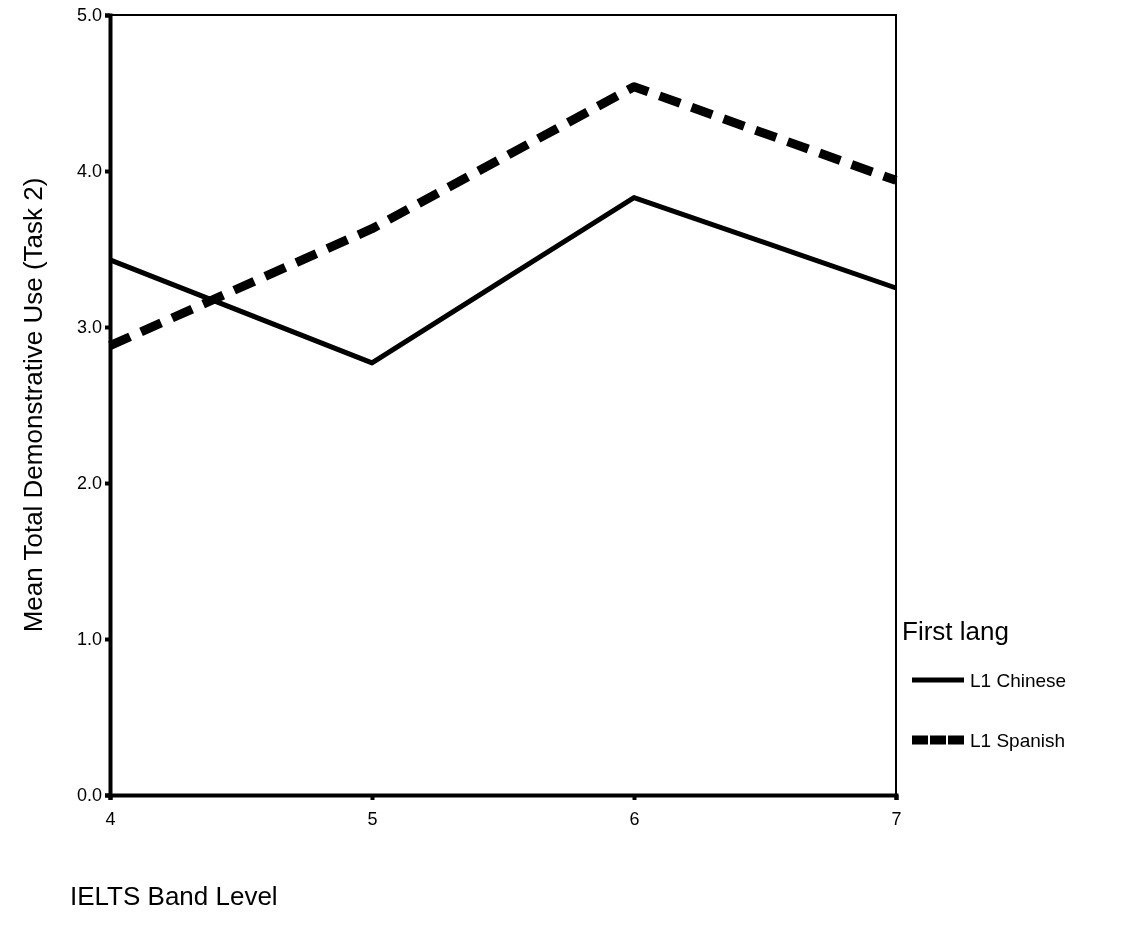 Image resolution: width=1122 pixels, height=936 pixels. What do you see at coordinates (33, 405) in the screenshot?
I see `y-axis-title: Mean Total Demonstrative Use (Task 2)` at bounding box center [33, 405].